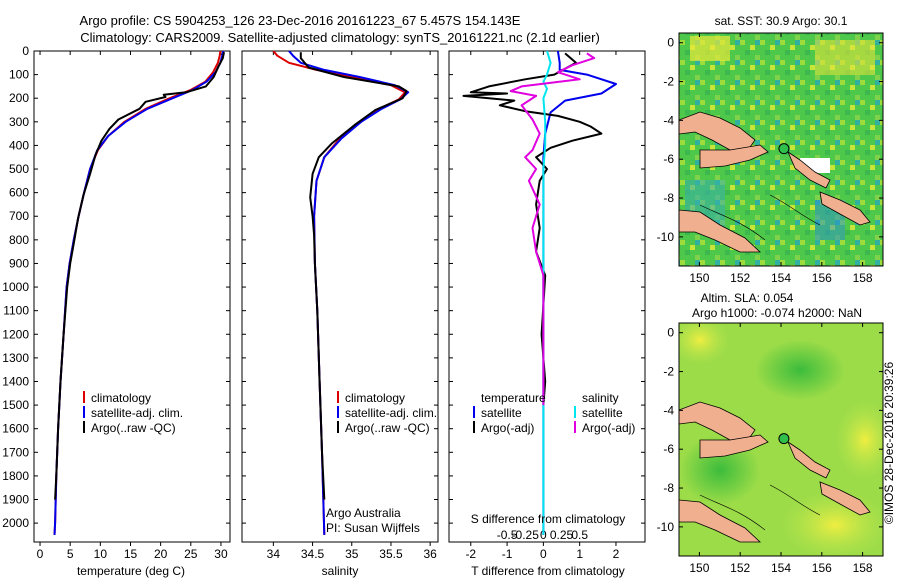 The width and height of the screenshot is (900, 580). Describe the element at coordinates (543, 535) in the screenshot. I see `top-tick-label: 0` at that location.